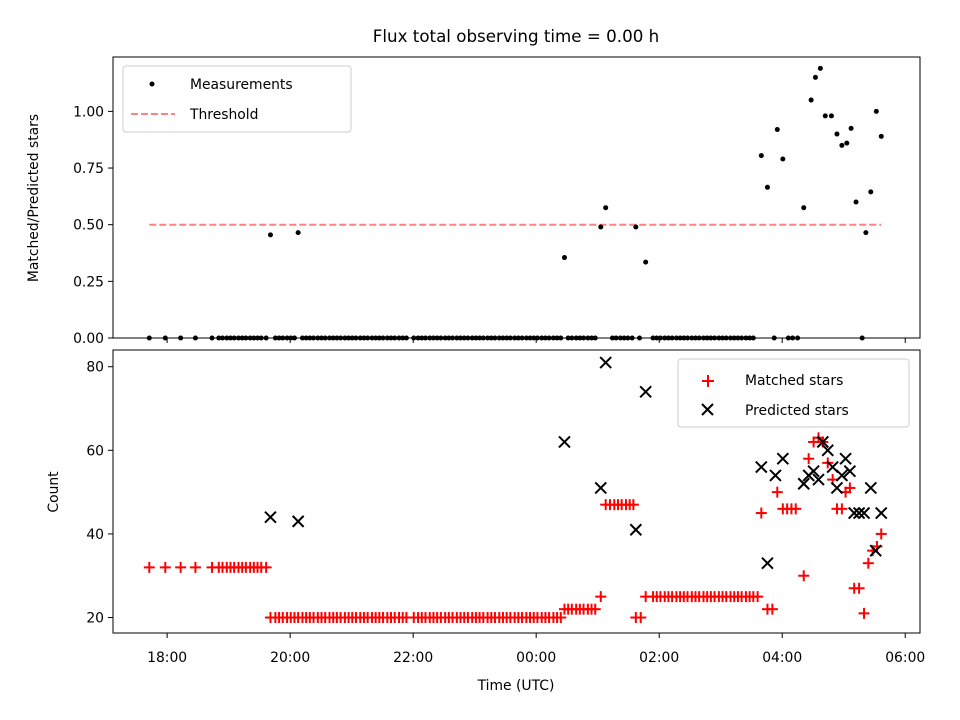 The image size is (960, 720). I want to click on bottom-y-tick-label: 20, so click(95, 619).